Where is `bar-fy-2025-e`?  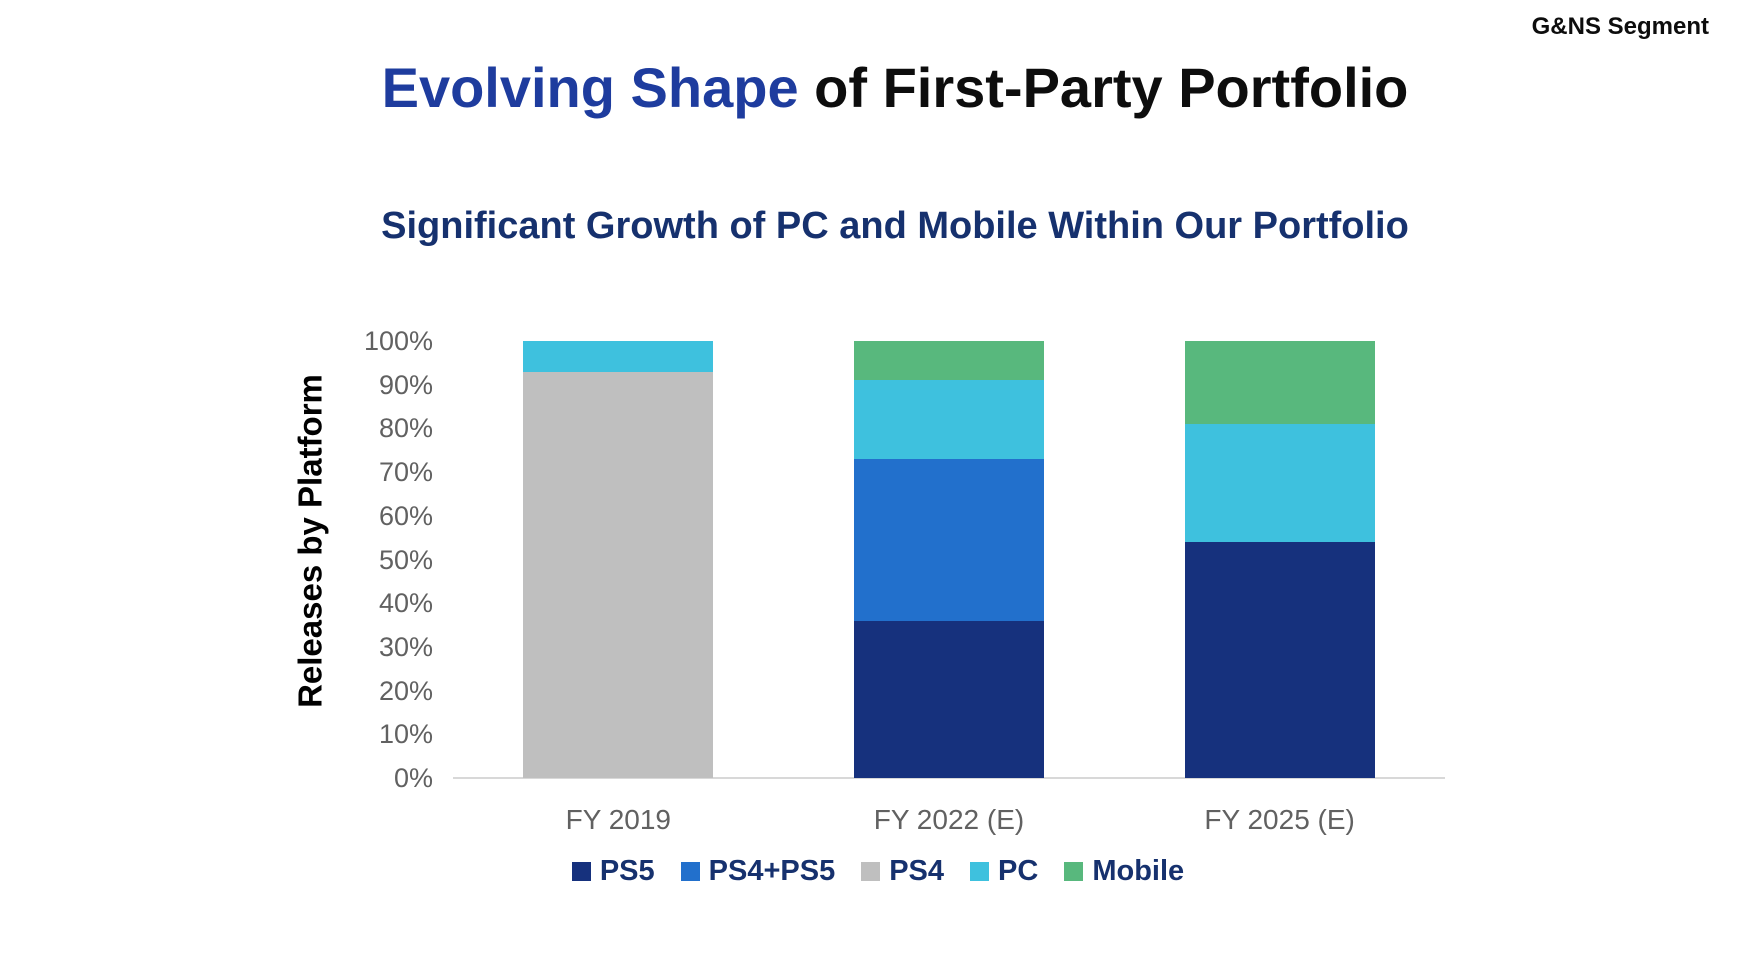 bar-fy-2025-e is located at coordinates (1279, 559).